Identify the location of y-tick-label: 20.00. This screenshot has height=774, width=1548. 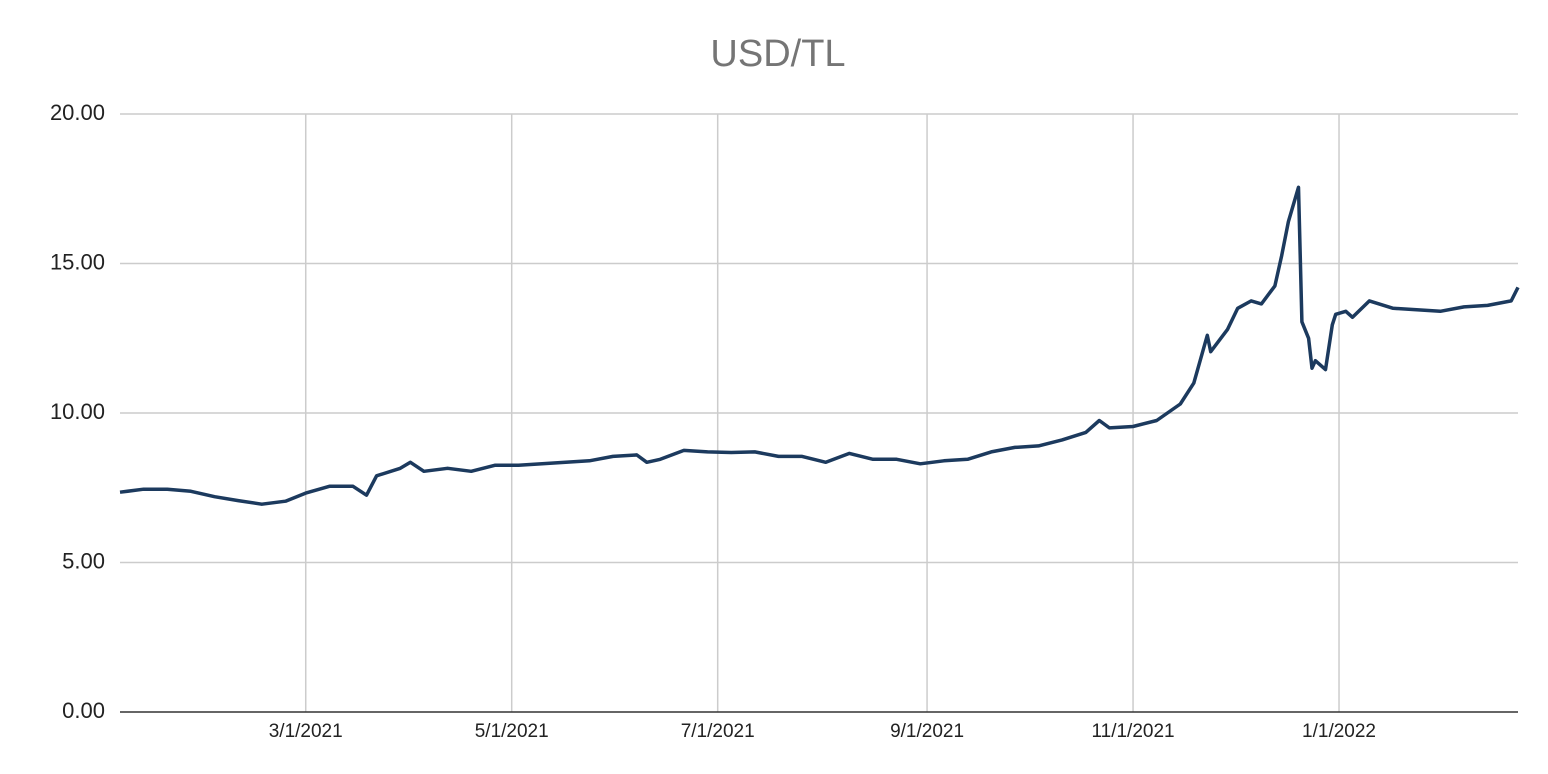
(77, 112).